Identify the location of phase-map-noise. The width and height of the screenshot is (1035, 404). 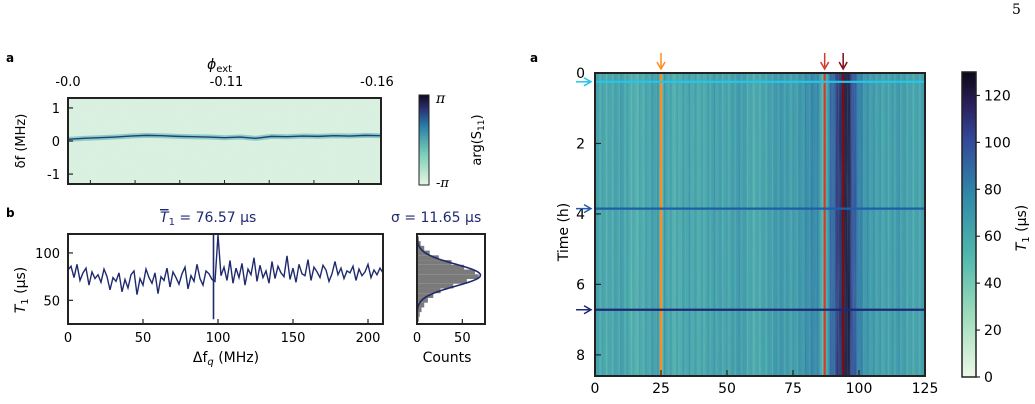
(224, 141).